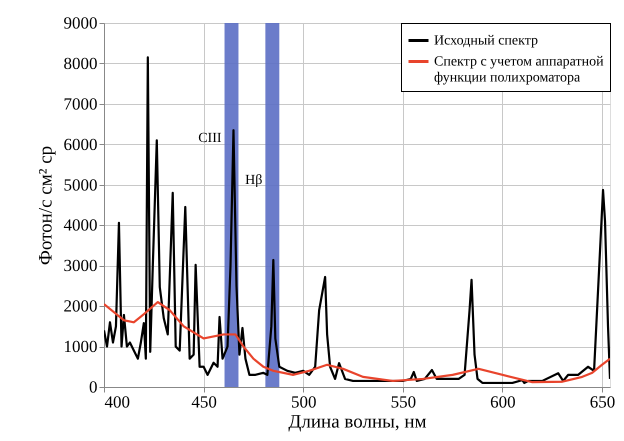 This screenshot has height=441, width=624. I want to click on legend-label: Спектр с учетом аппаратной функции полихроматора, so click(519, 70).